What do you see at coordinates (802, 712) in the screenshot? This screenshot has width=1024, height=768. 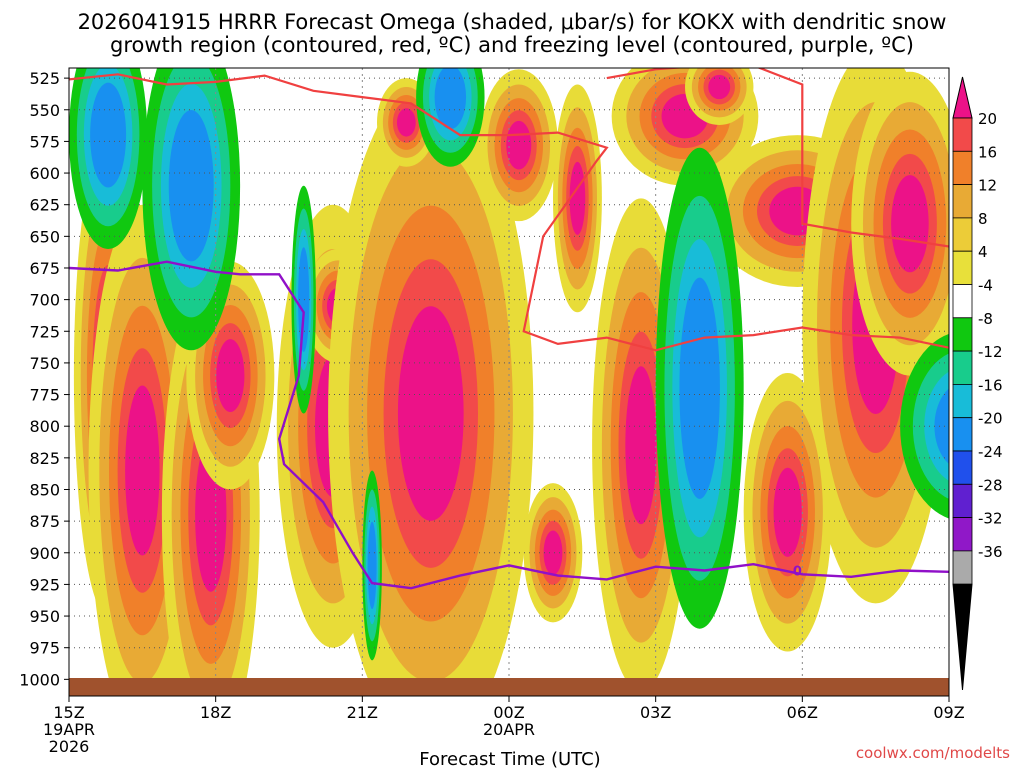 I see `x-tick-label-06Z: 06Z` at bounding box center [802, 712].